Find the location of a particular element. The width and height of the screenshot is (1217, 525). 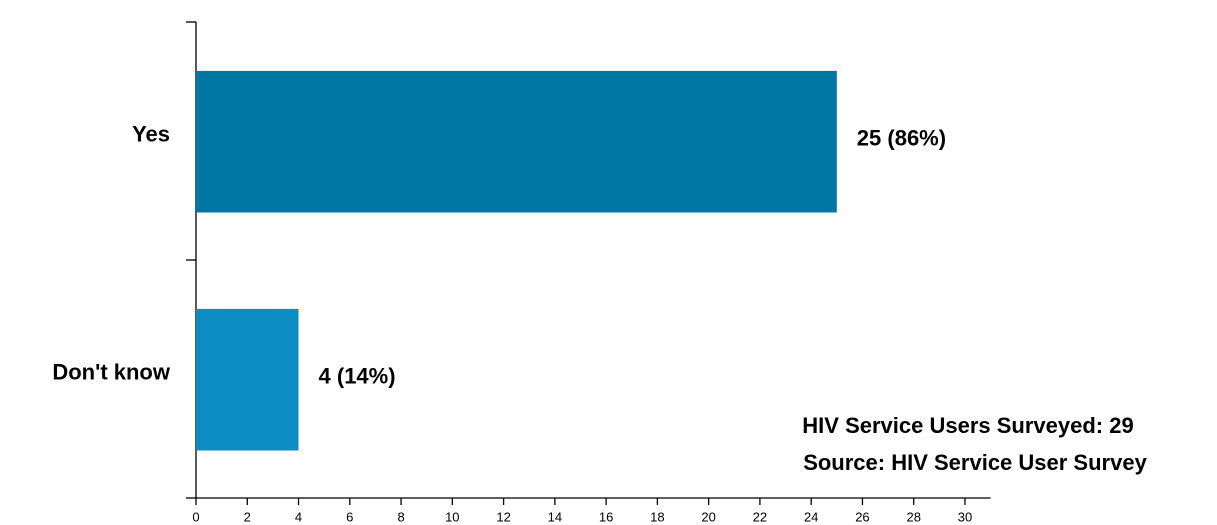

x-tick-label: 18 is located at coordinates (657, 516).